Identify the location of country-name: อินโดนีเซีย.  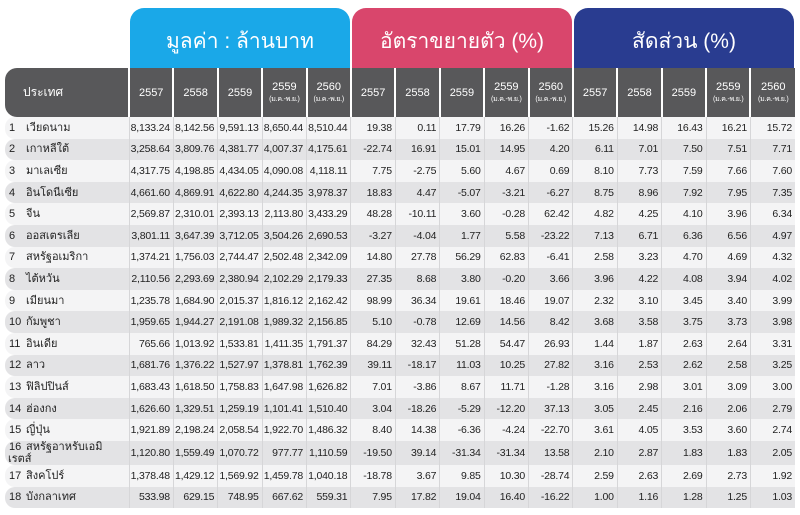
(52, 192).